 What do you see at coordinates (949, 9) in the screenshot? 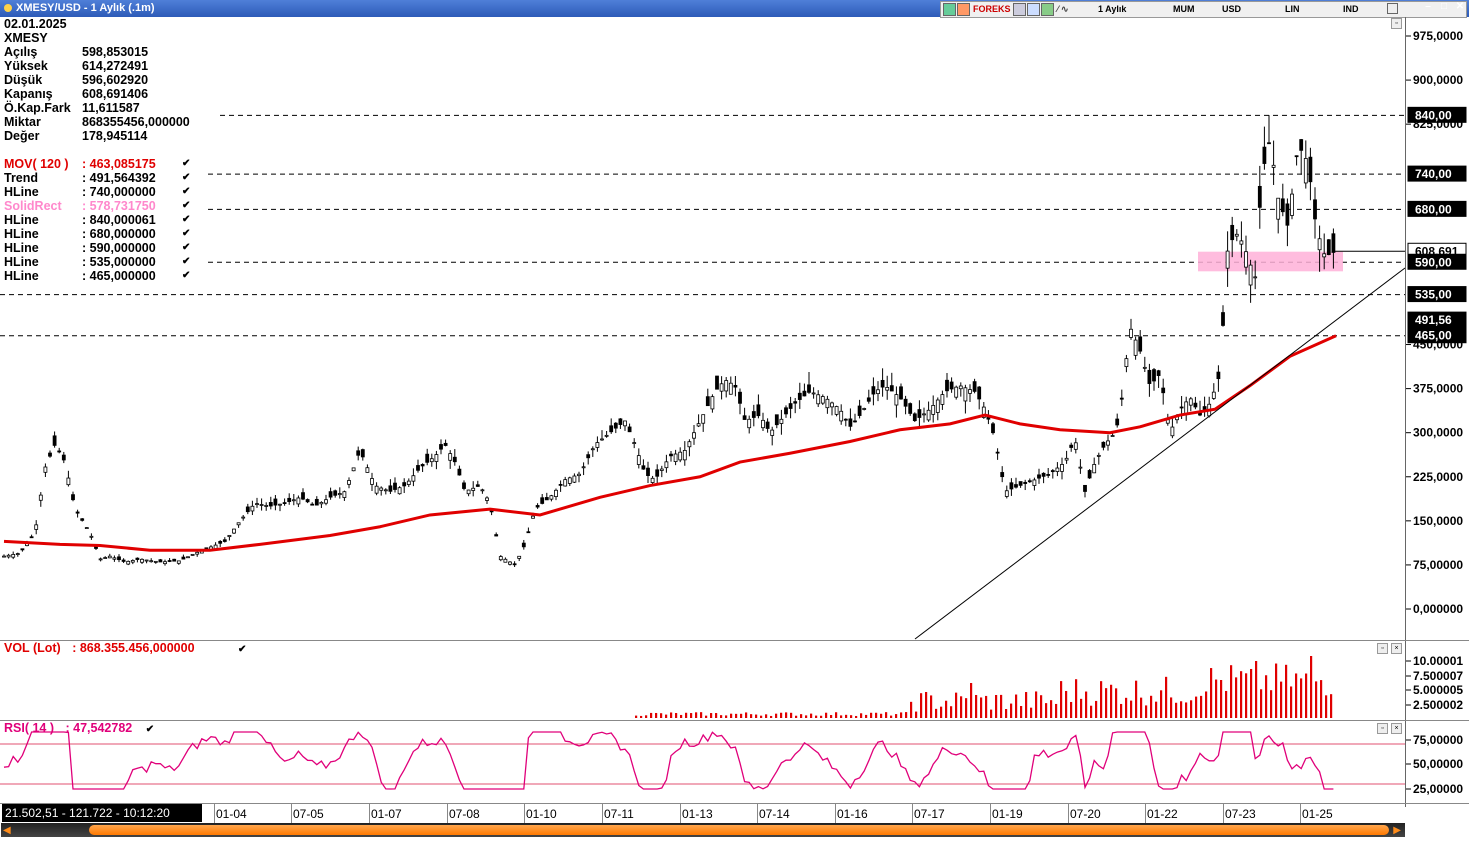
I see `chart-settings-icon` at bounding box center [949, 9].